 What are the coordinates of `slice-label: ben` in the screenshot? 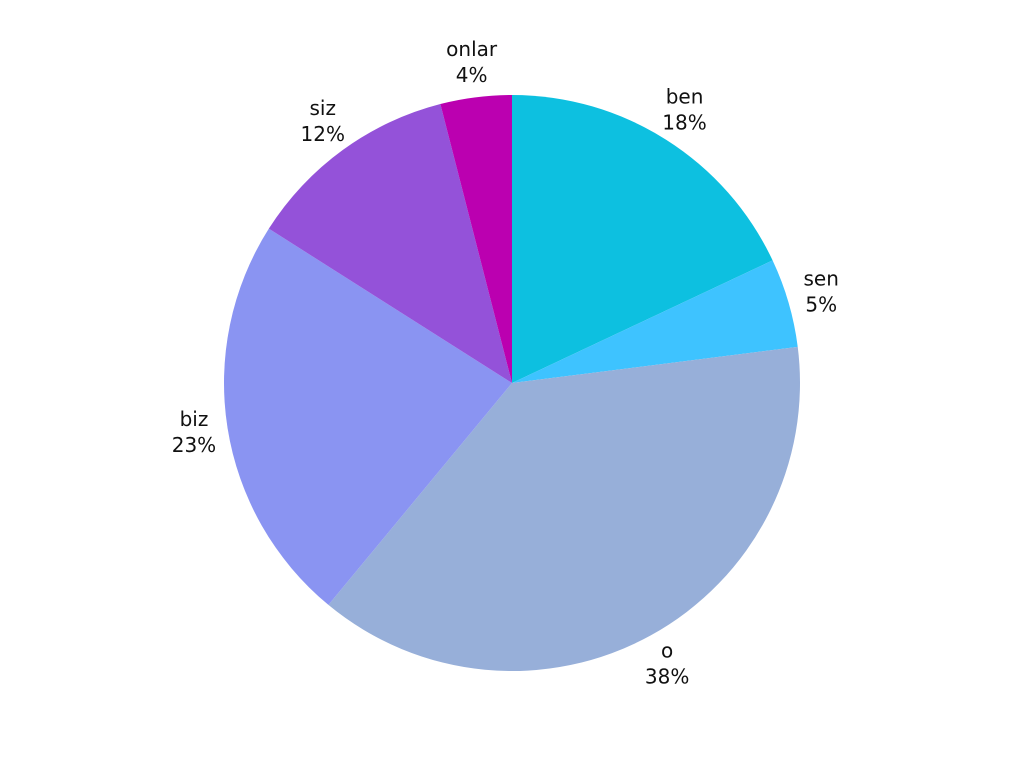 It's located at (685, 97).